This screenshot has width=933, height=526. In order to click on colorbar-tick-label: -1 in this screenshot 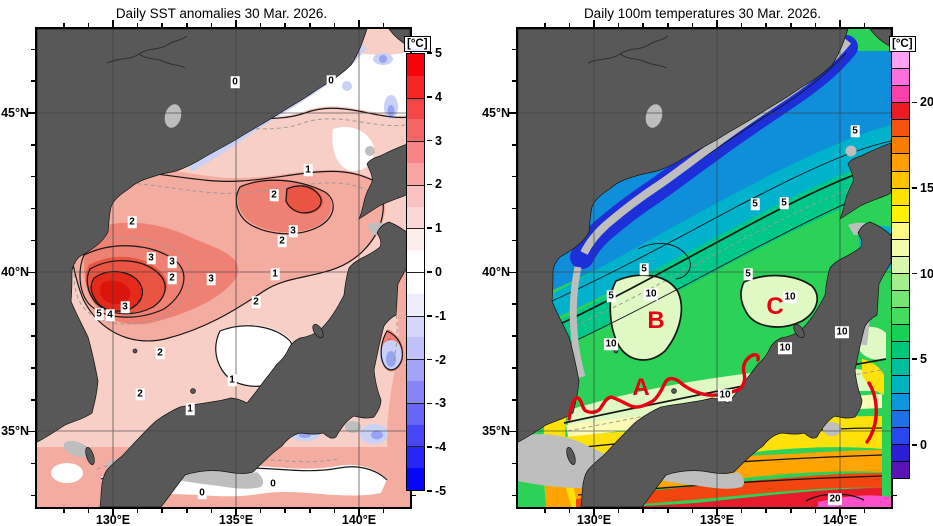, I will do `click(441, 315)`.